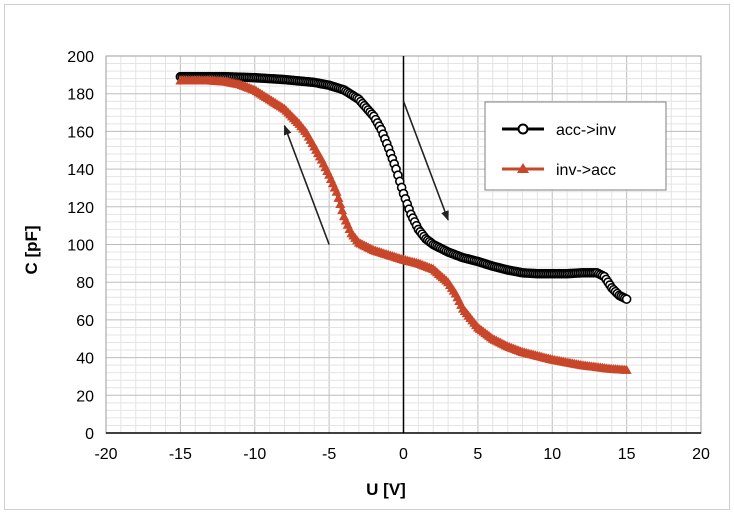 The width and height of the screenshot is (734, 514). Describe the element at coordinates (105, 454) in the screenshot. I see `x-tick-label: -20` at that location.